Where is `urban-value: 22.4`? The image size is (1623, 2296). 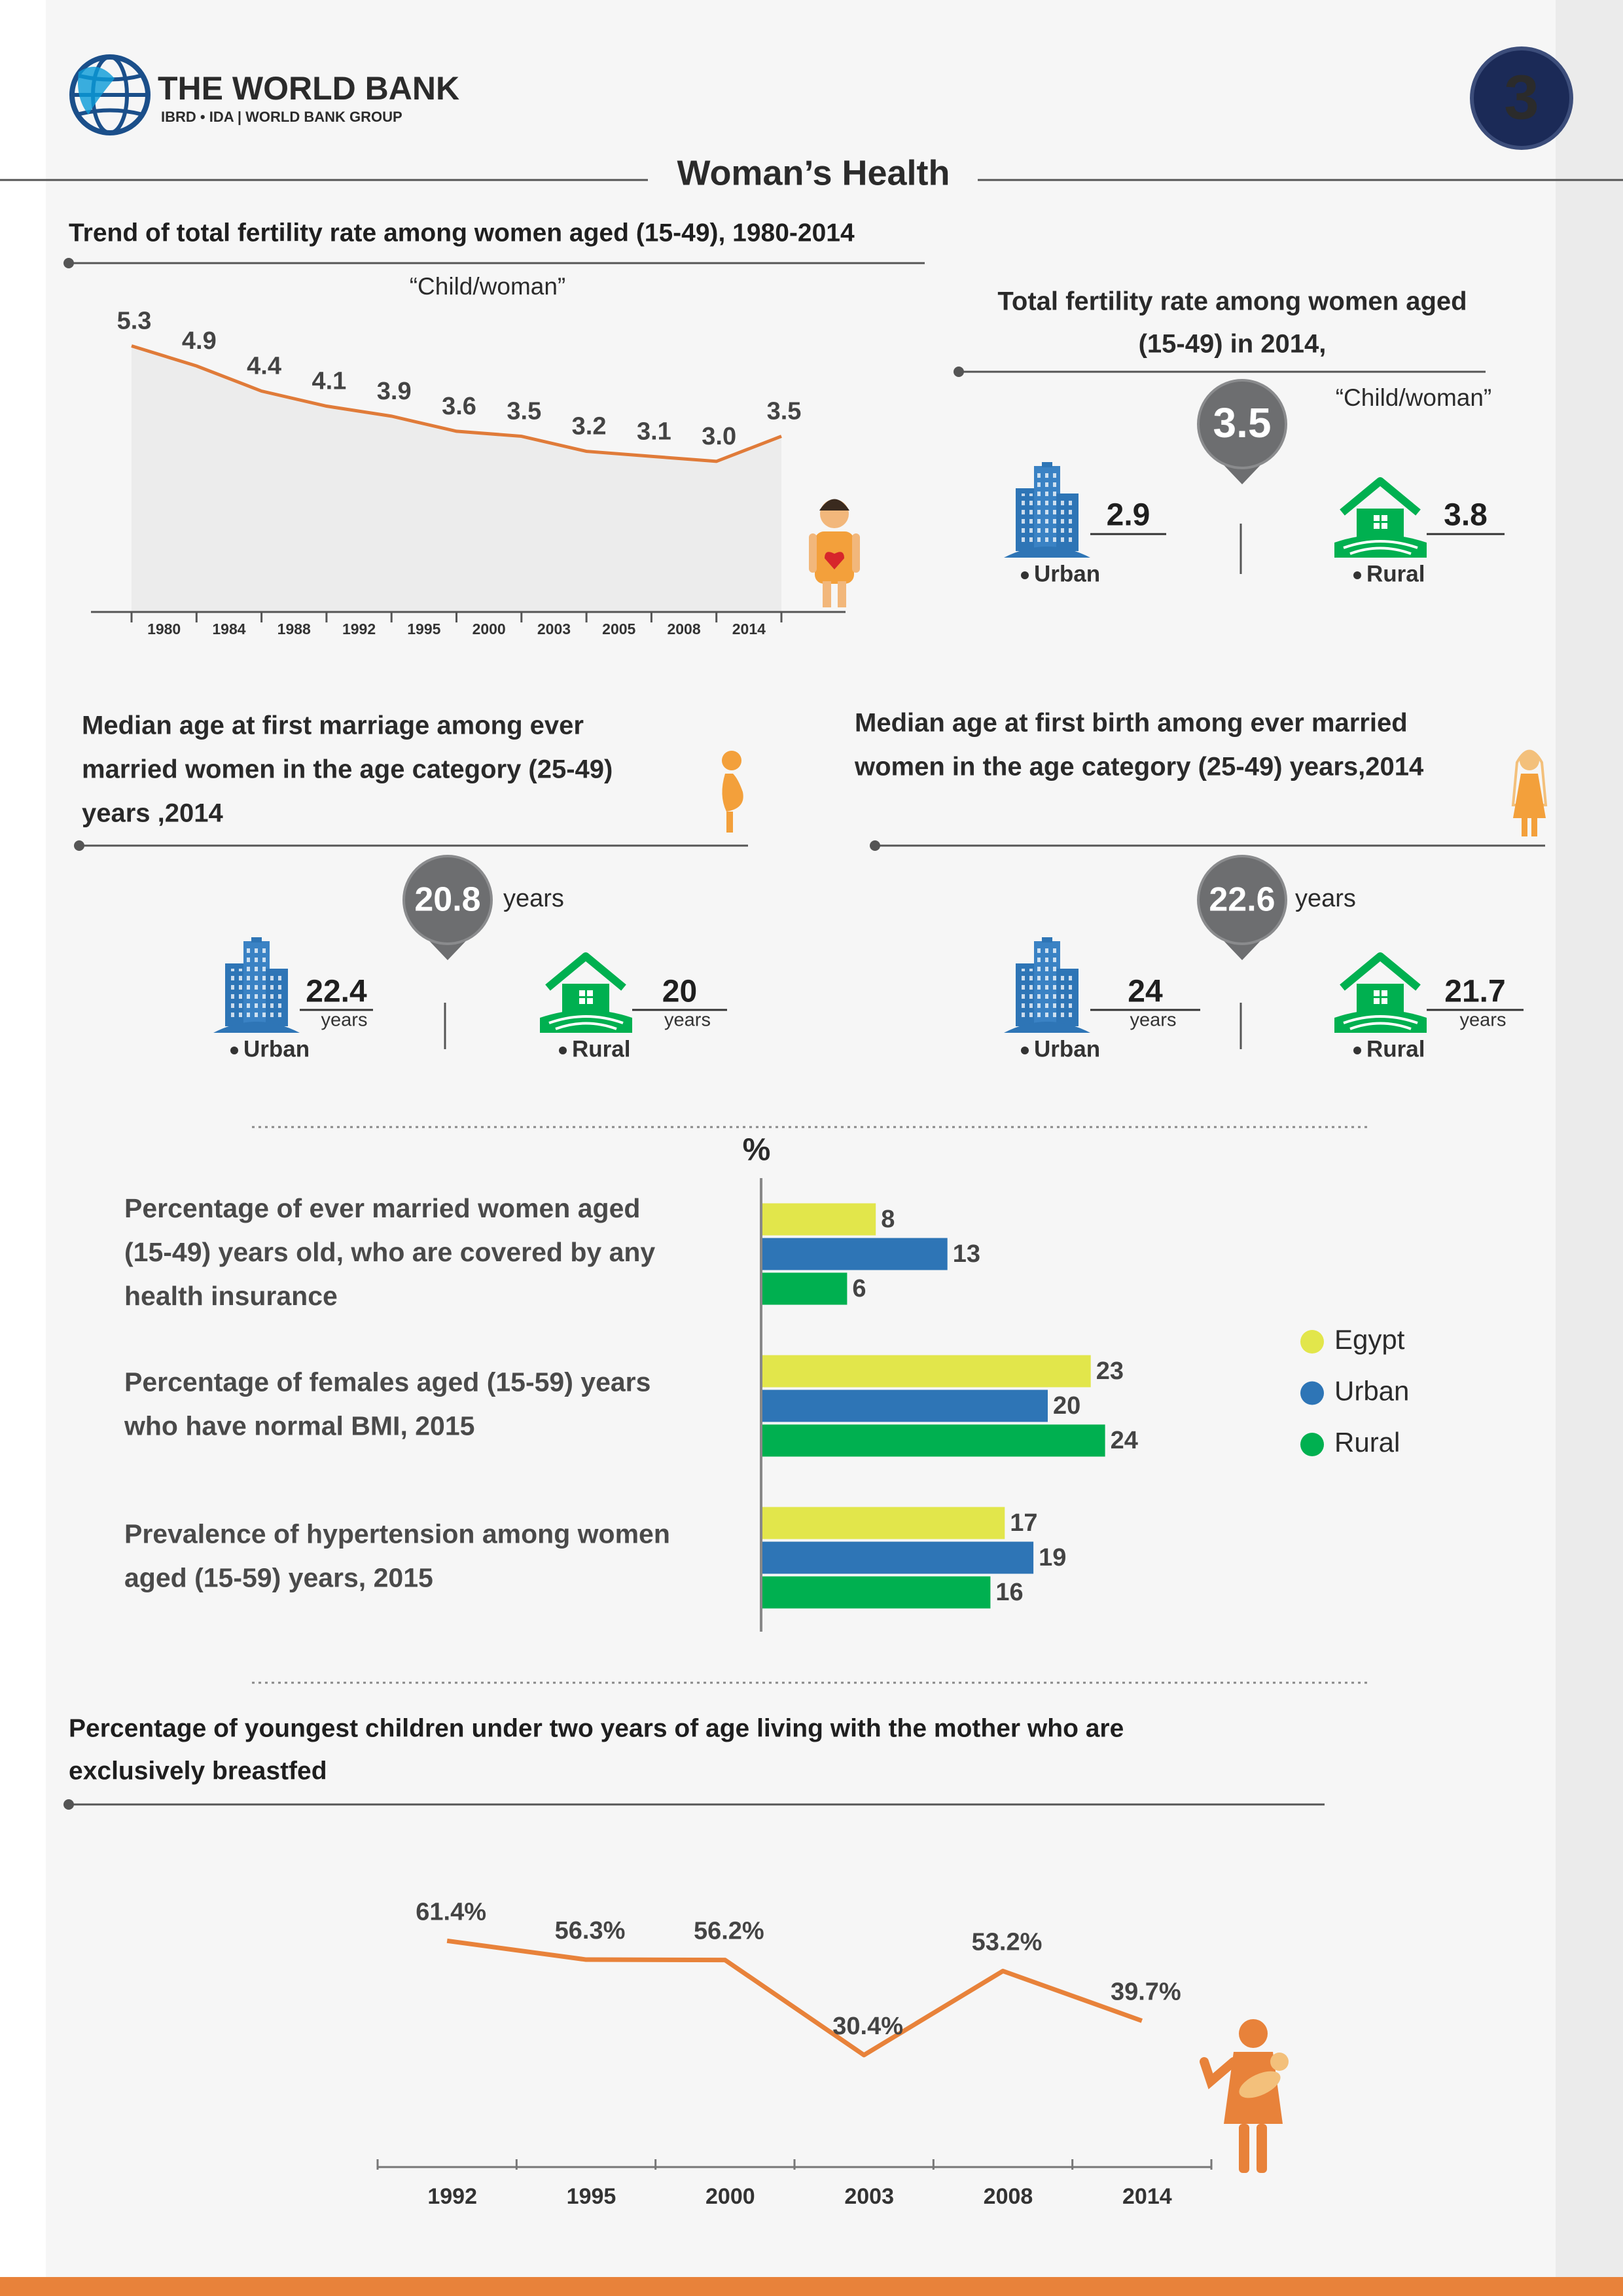 urban-value: 22.4 is located at coordinates (336, 992).